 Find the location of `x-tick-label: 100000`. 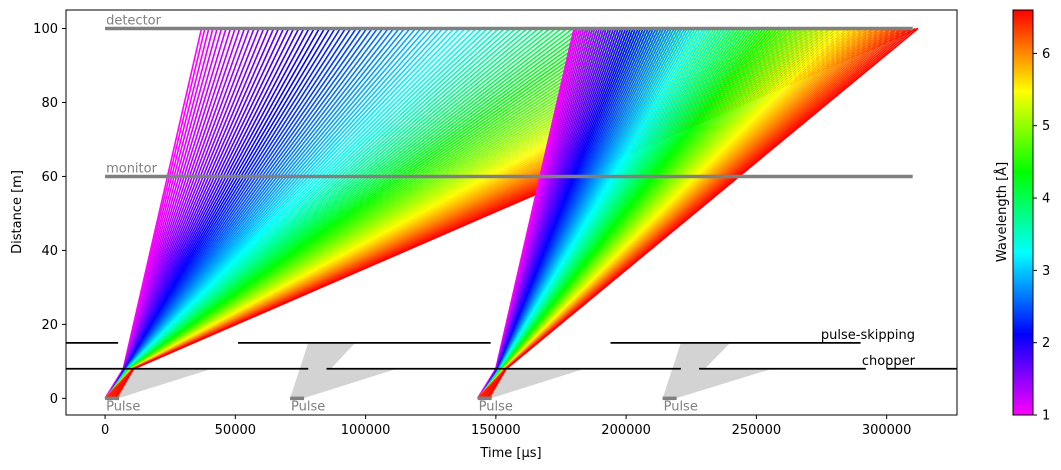

x-tick-label: 100000 is located at coordinates (366, 430).